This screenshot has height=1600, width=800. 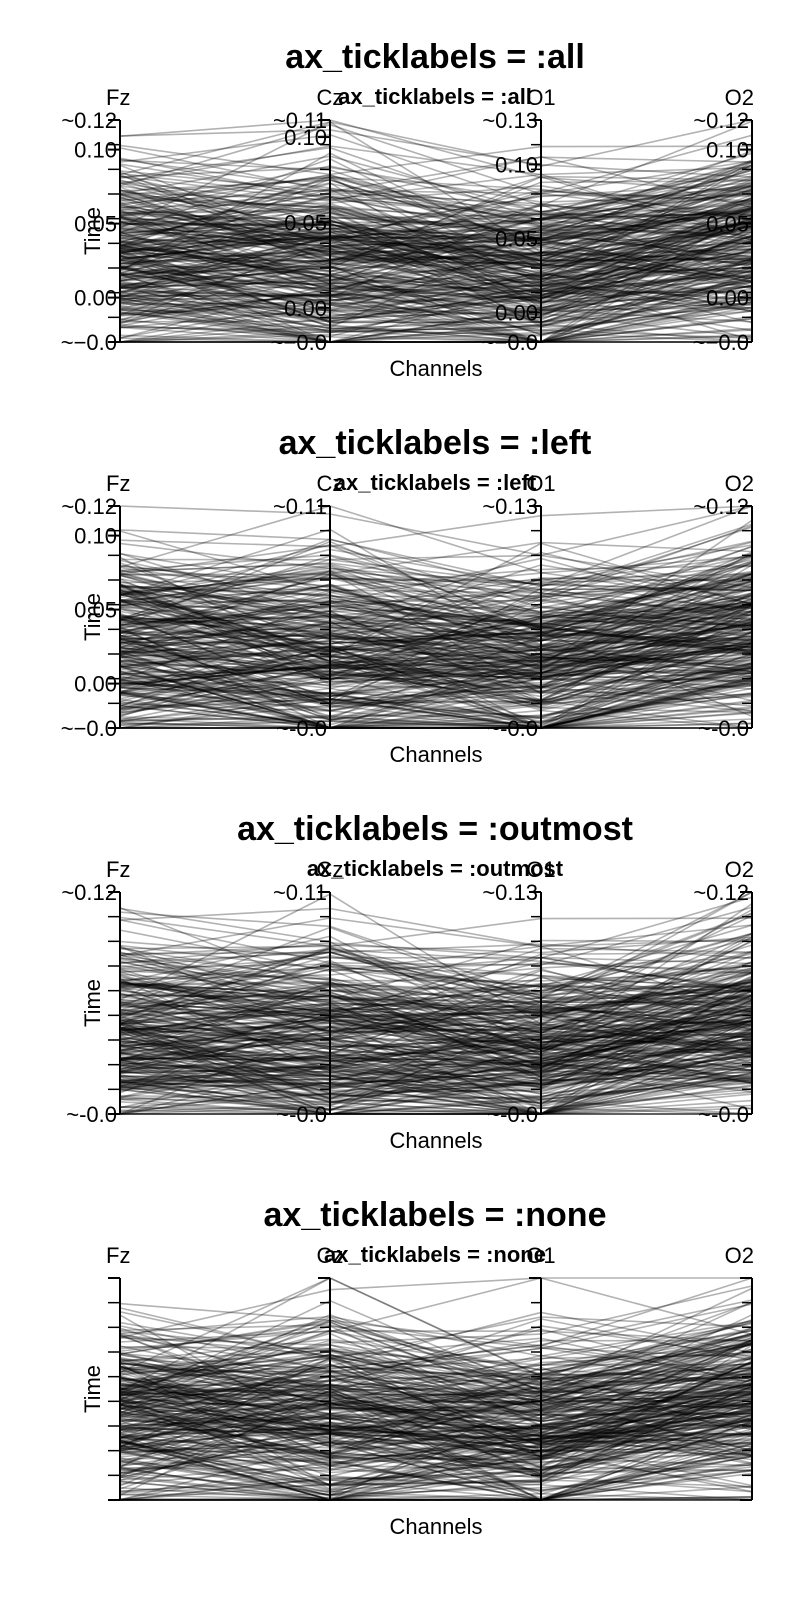 What do you see at coordinates (330, 1372) in the screenshot?
I see `axis-cz: Cz` at bounding box center [330, 1372].